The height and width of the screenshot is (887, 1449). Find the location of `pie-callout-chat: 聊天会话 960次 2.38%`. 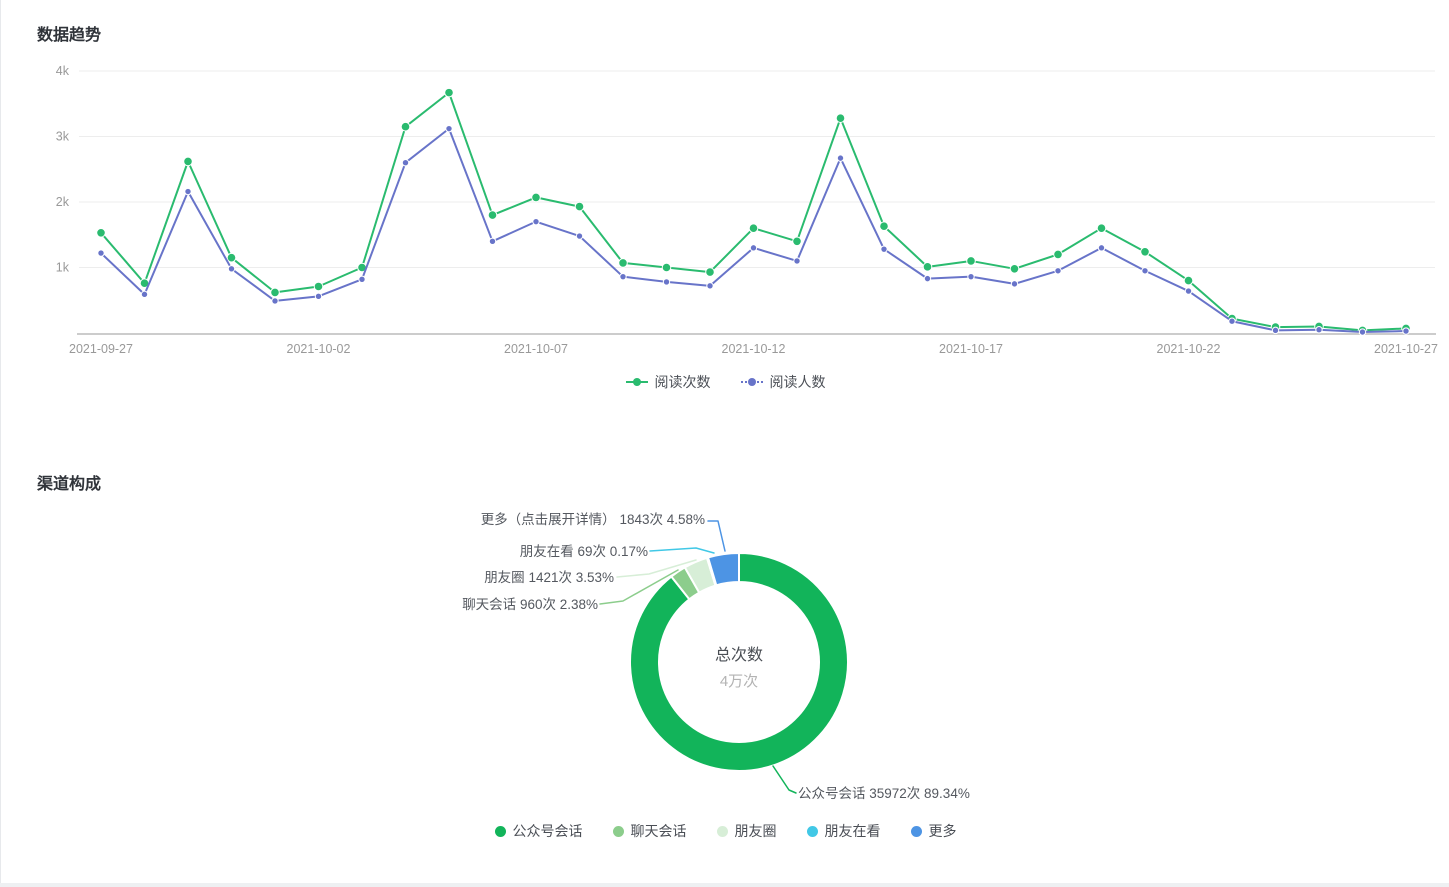

pie-callout-chat: 聊天会话 960次 2.38% is located at coordinates (530, 604).